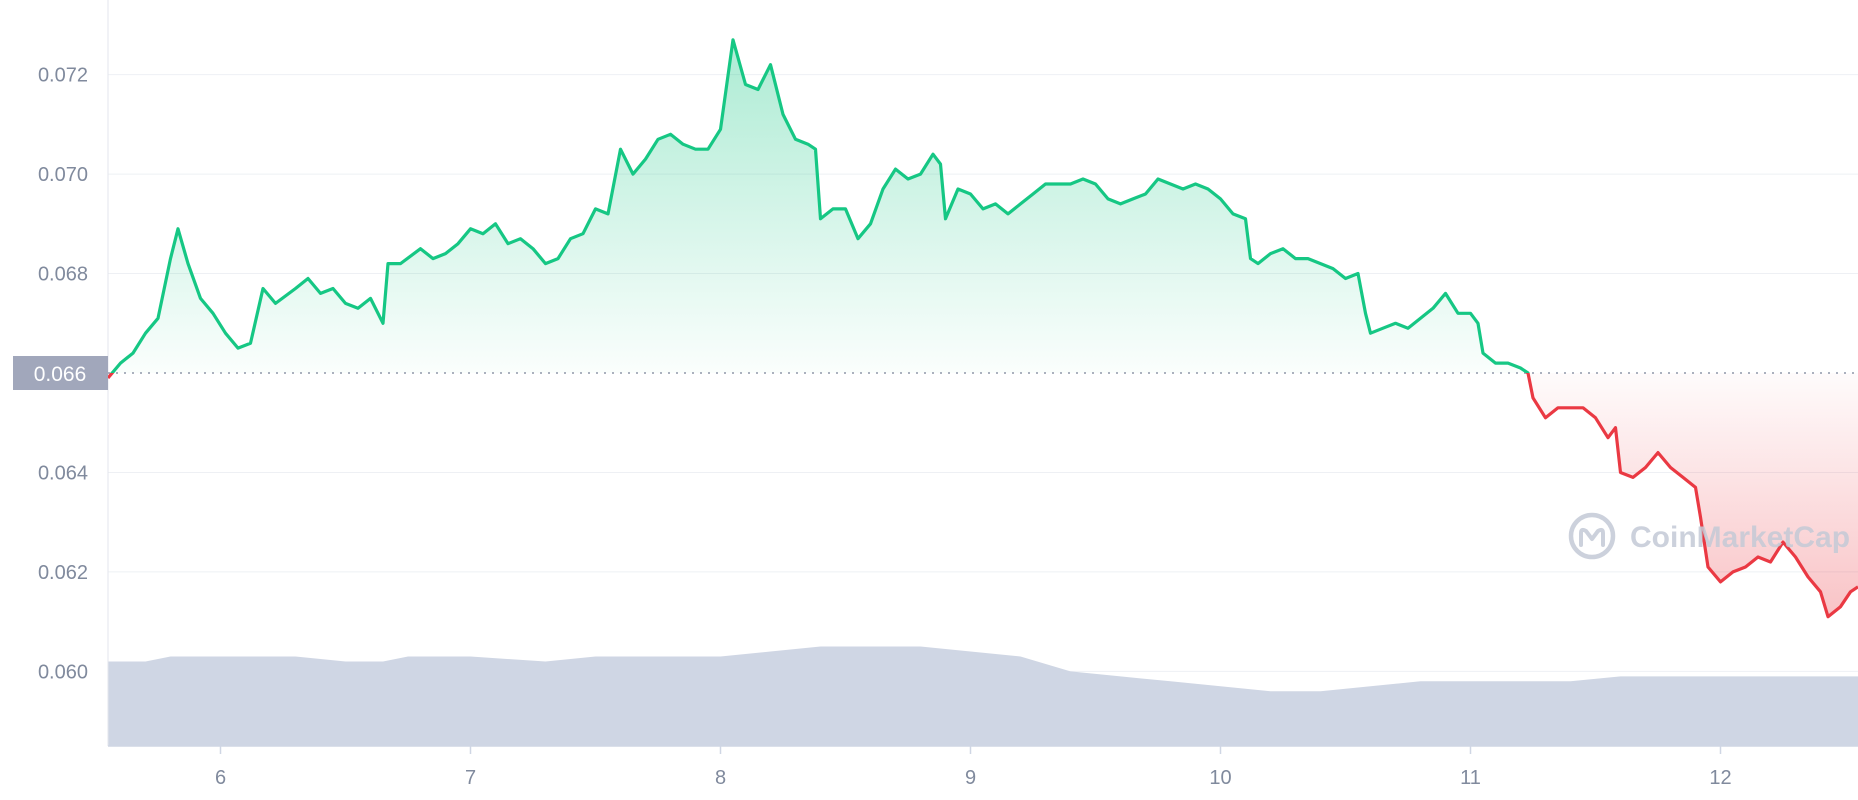 This screenshot has width=1858, height=800. What do you see at coordinates (63, 175) in the screenshot?
I see `y-tick-label: 0.070` at bounding box center [63, 175].